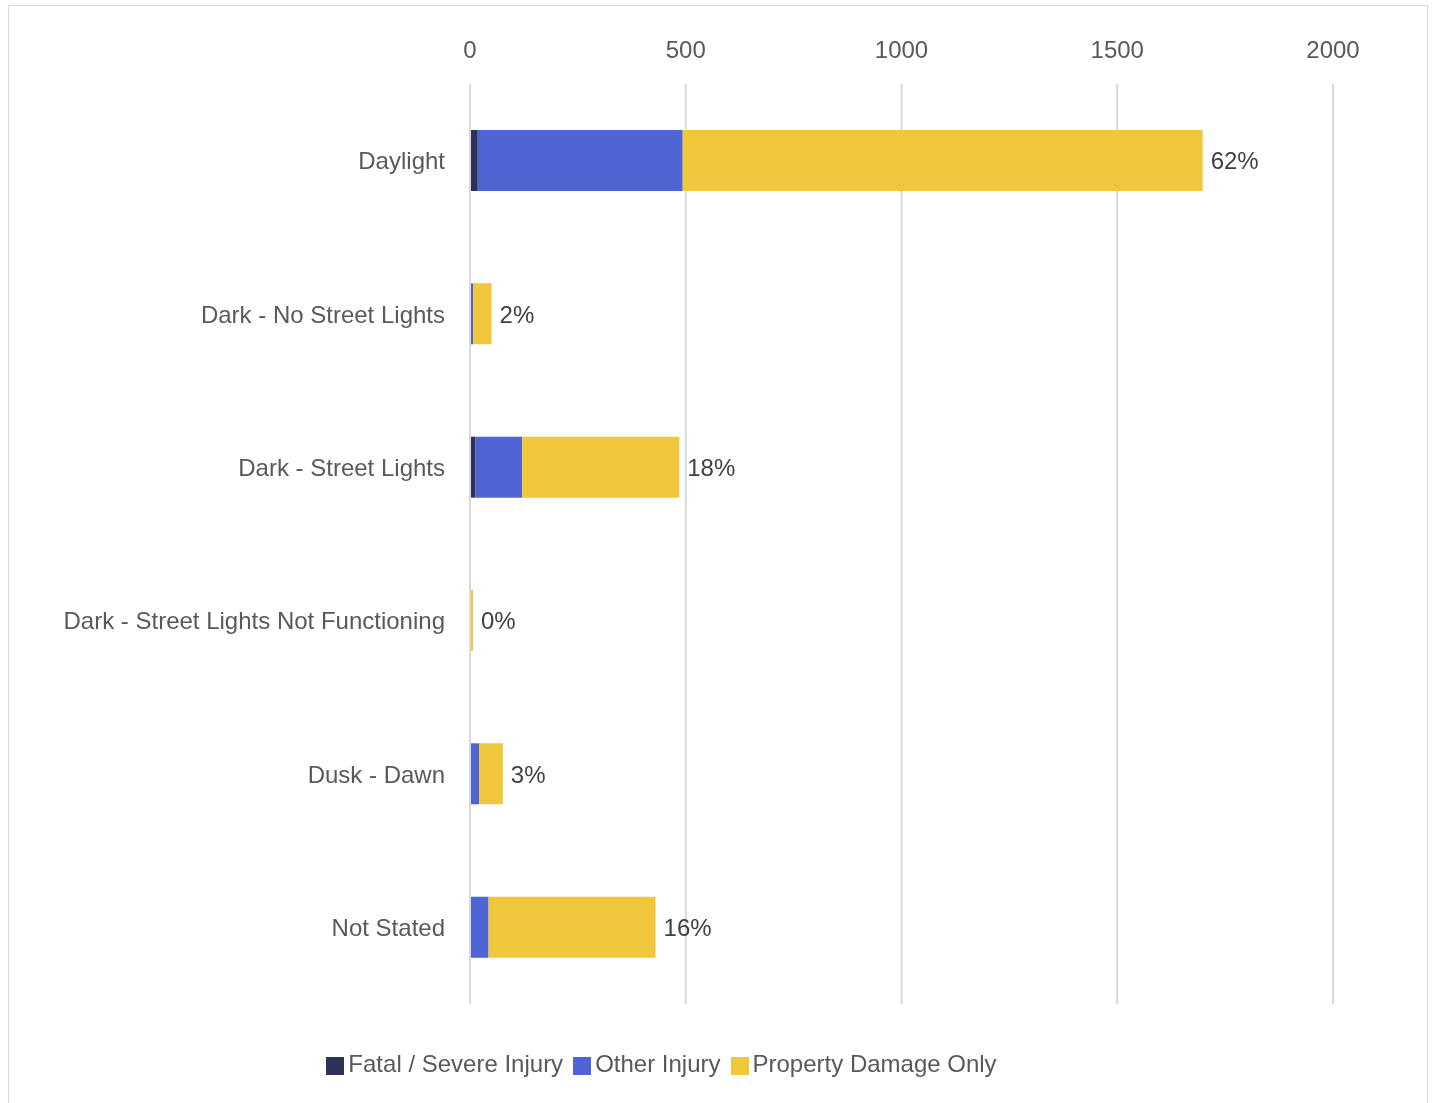 The image size is (1448, 1103). What do you see at coordinates (498, 621) in the screenshot?
I see `annotation: 0%` at bounding box center [498, 621].